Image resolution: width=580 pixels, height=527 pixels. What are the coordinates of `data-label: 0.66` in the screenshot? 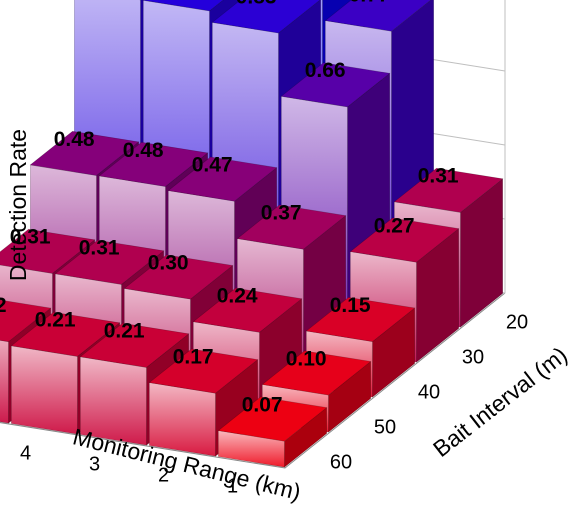 It's located at (325, 70).